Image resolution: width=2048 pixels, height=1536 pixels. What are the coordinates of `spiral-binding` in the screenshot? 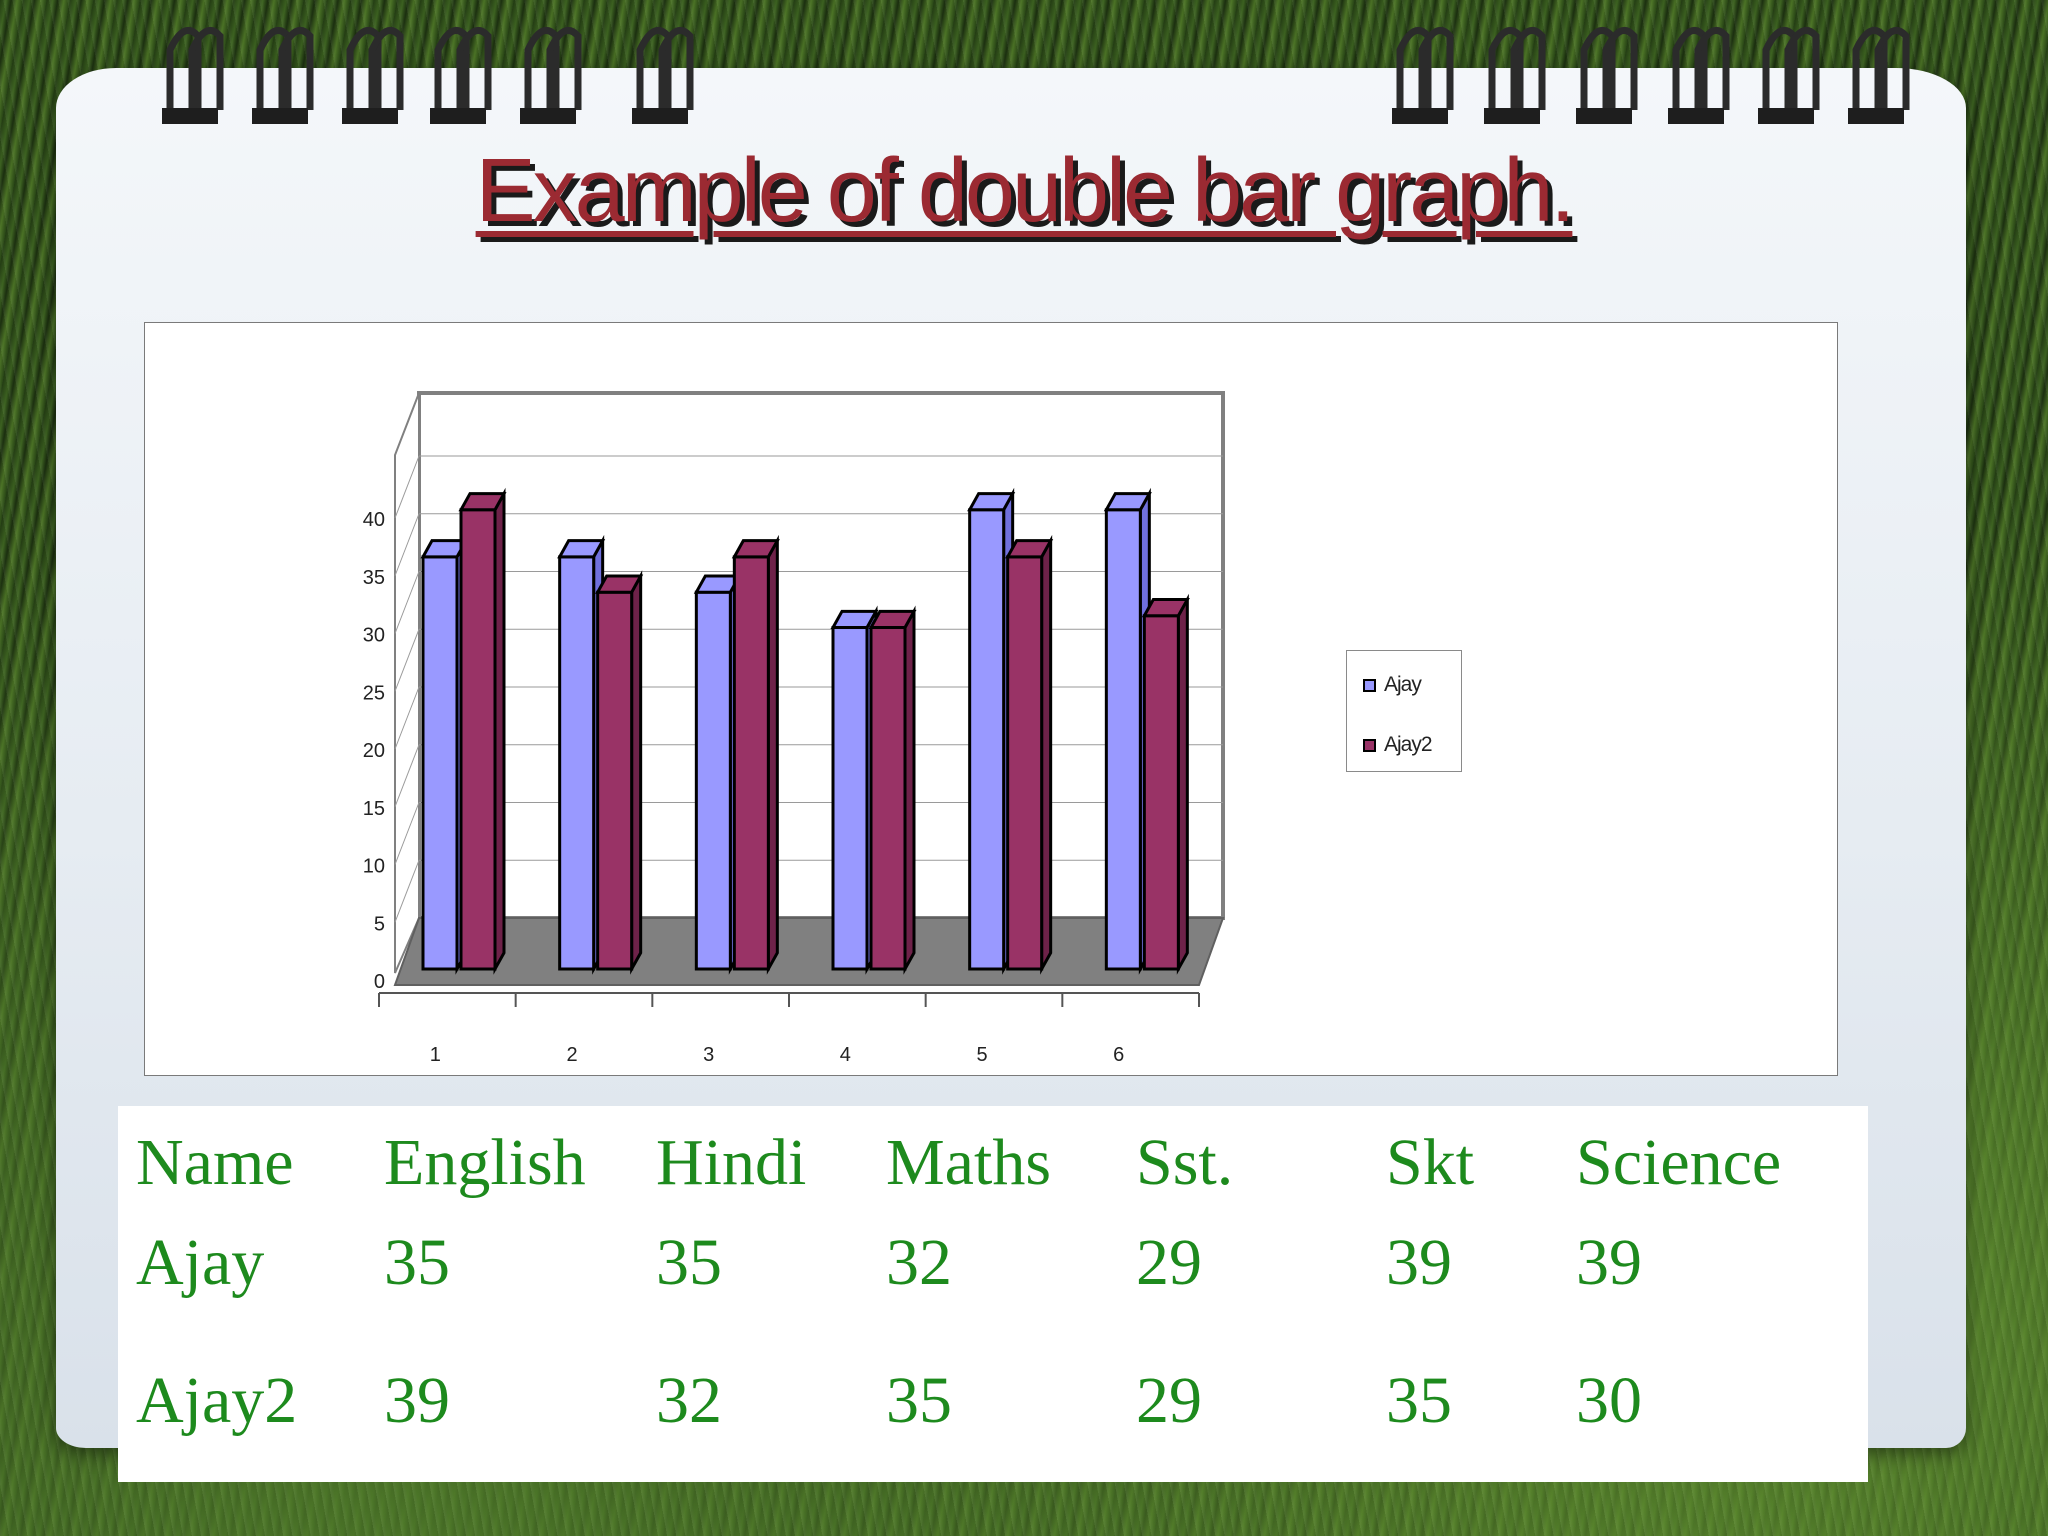 It's located at (1036, 75).